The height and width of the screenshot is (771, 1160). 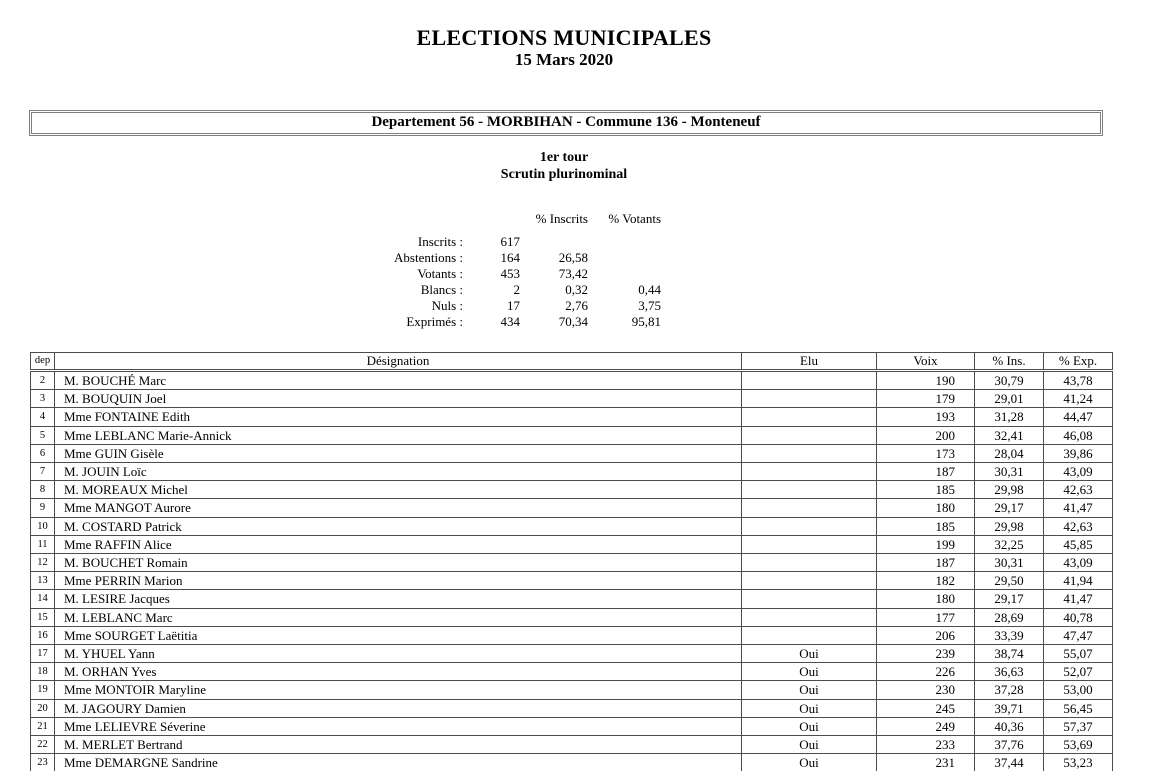 What do you see at coordinates (925, 380) in the screenshot?
I see `candidate-voix: 190` at bounding box center [925, 380].